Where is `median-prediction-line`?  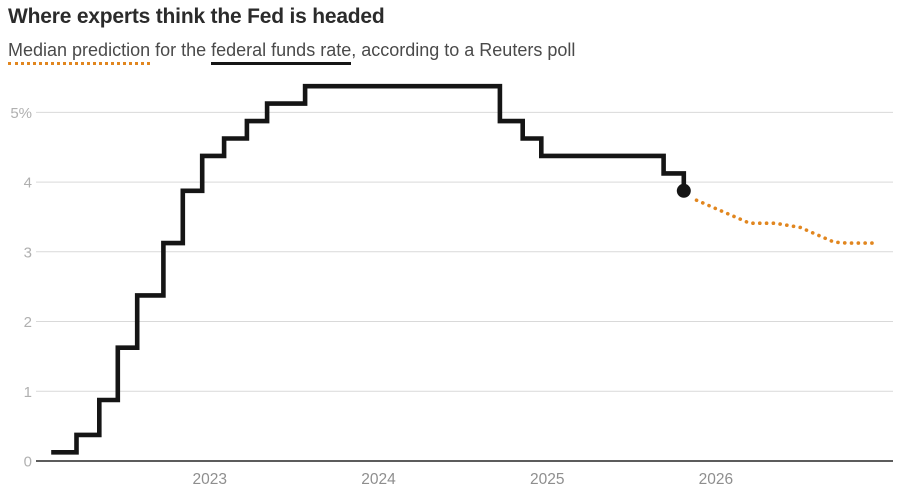 median-prediction-line is located at coordinates (784, 221).